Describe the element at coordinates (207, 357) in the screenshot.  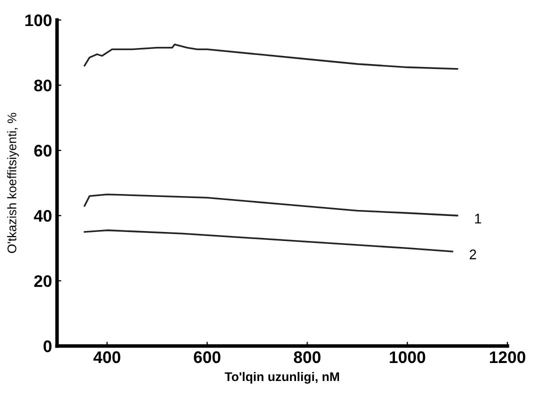
I see `x-tick-label: 600` at that location.